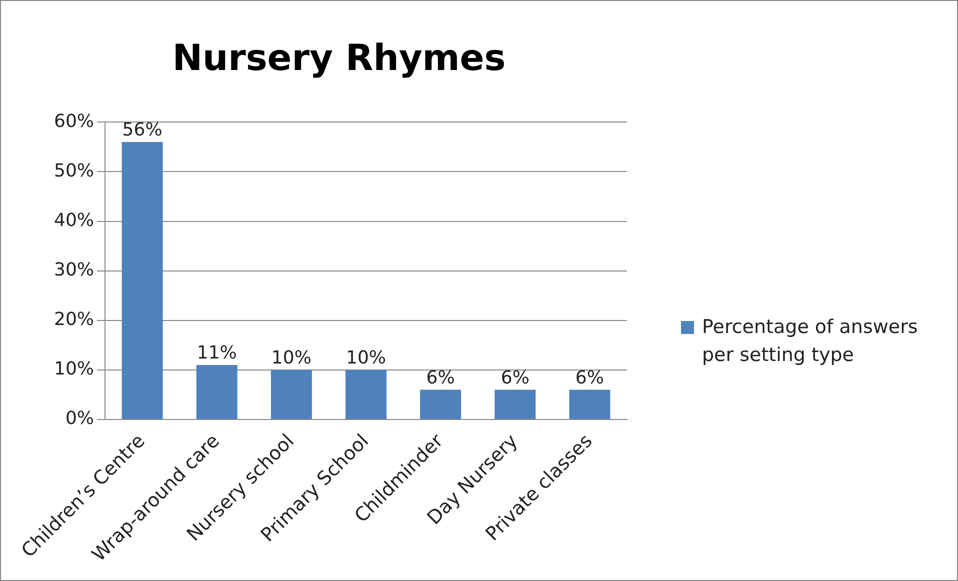  I want to click on y-tick-label: 30%, so click(74, 269).